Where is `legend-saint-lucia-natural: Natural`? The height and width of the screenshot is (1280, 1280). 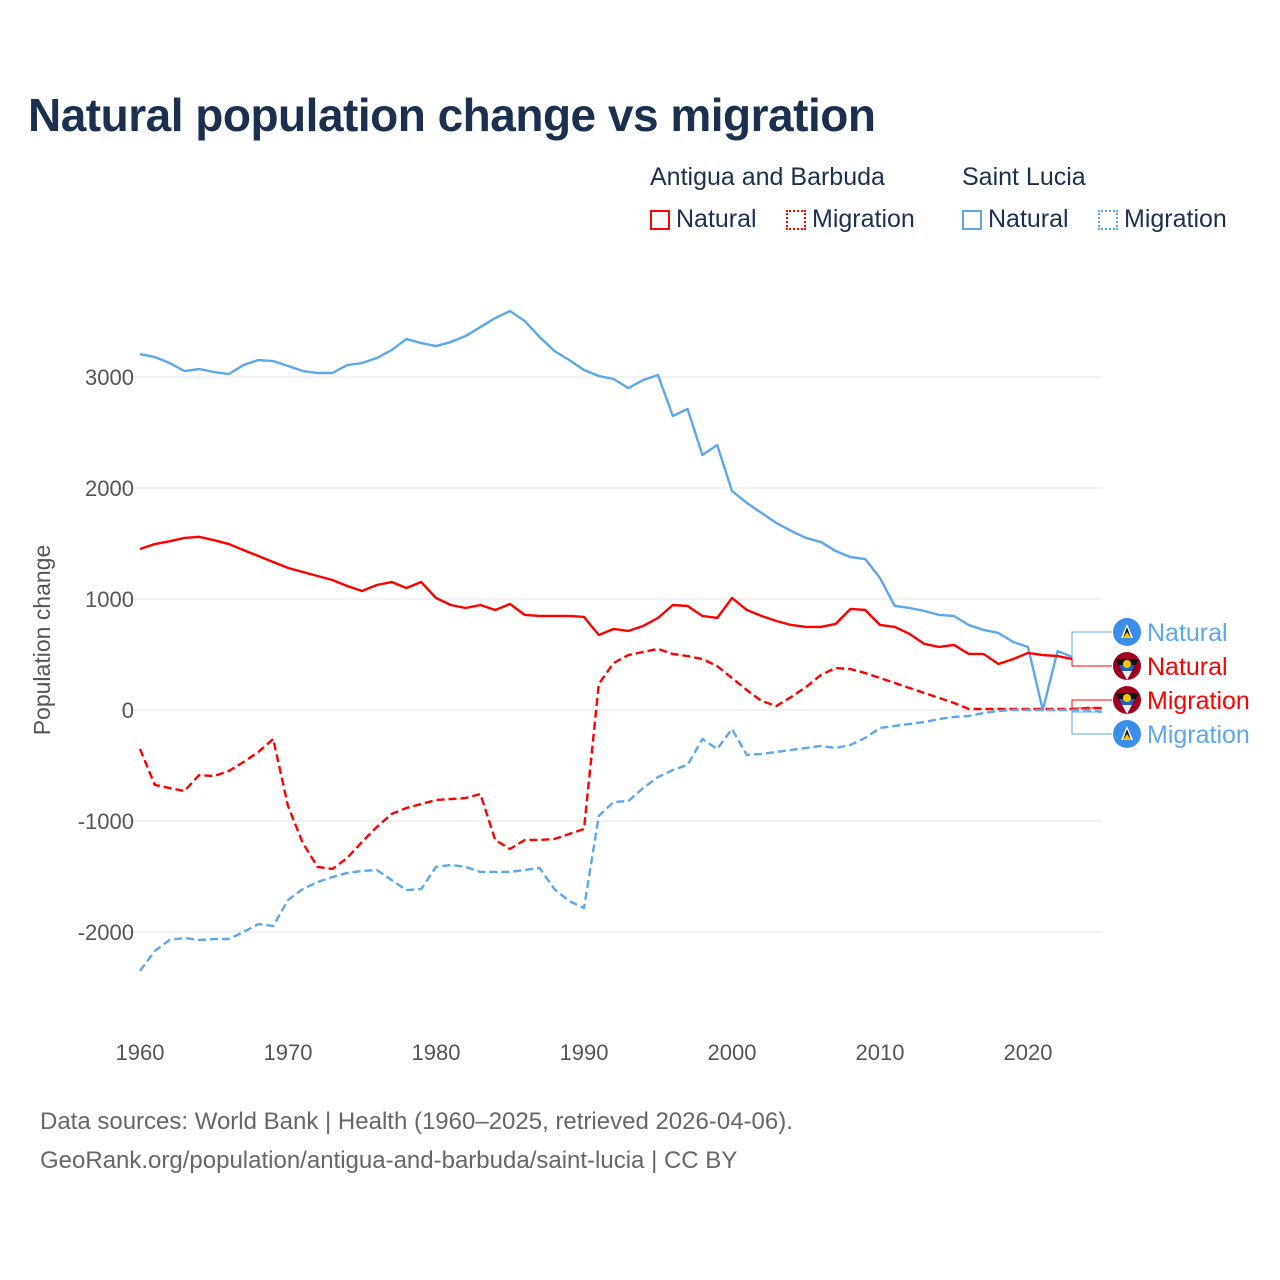 legend-saint-lucia-natural: Natural is located at coordinates (1015, 219).